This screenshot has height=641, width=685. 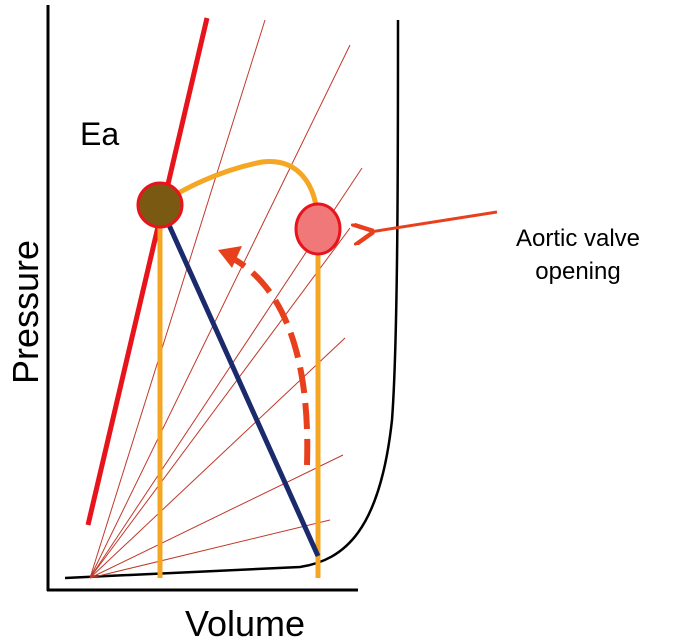 I want to click on end-systolic-point, so click(x=160, y=205).